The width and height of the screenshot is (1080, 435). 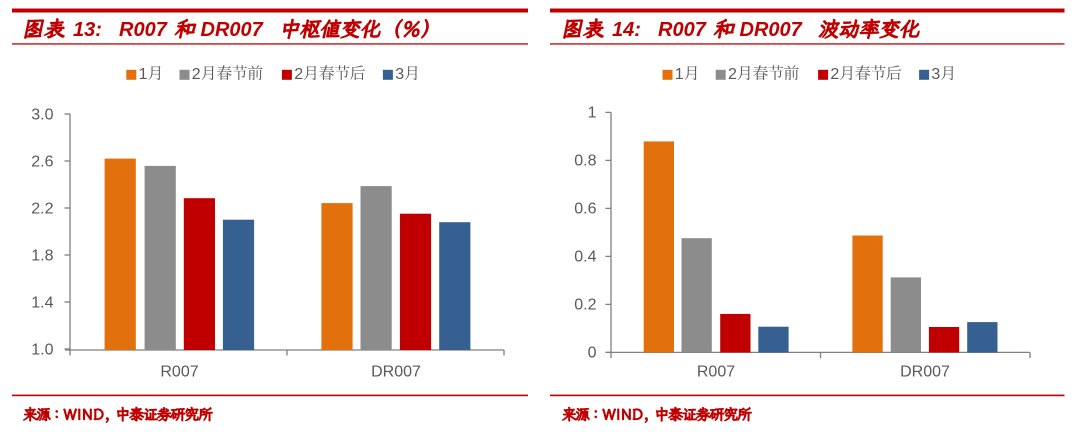 I want to click on svg-text: 1.4, so click(x=42, y=302).